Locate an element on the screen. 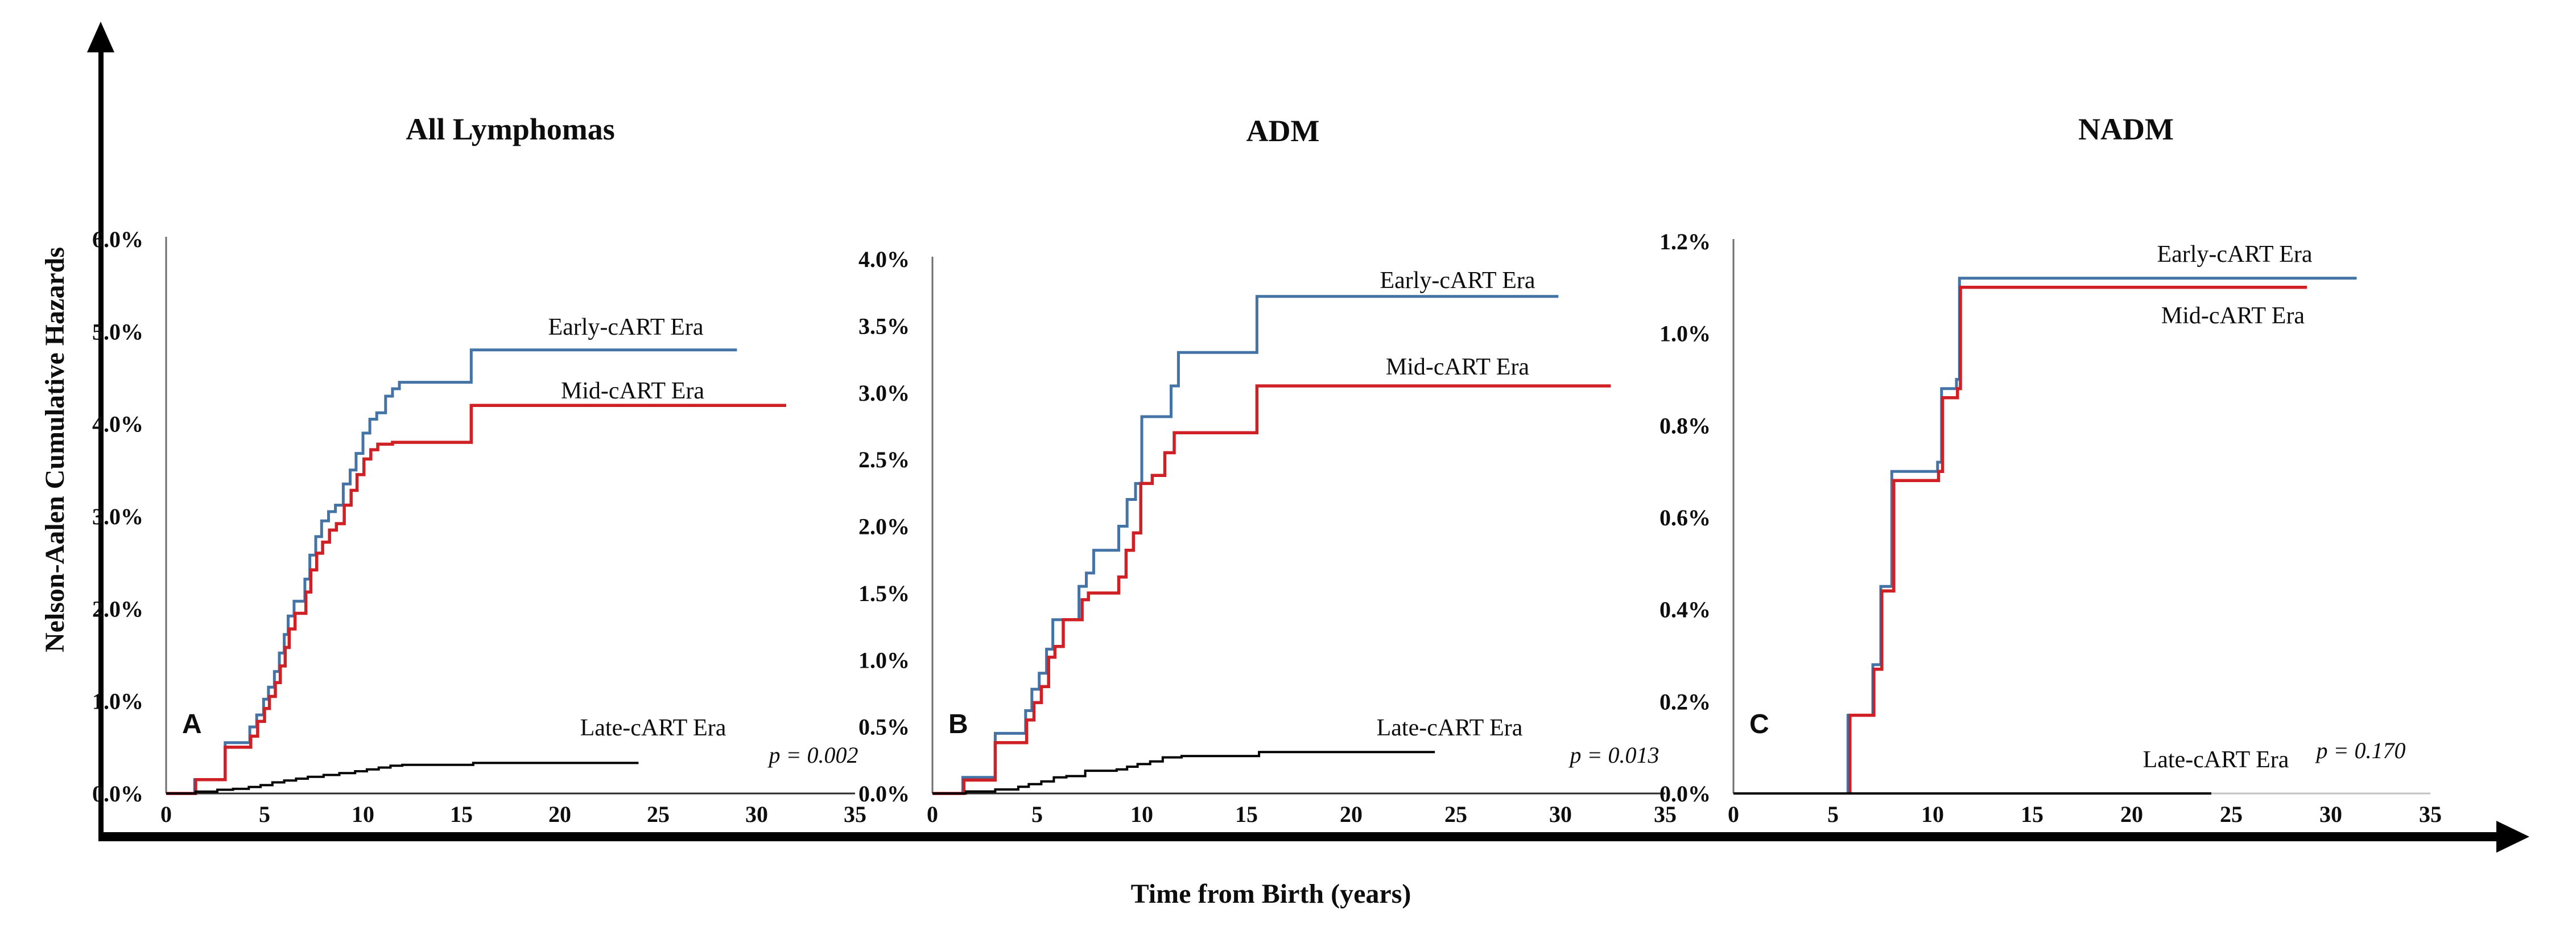 Image resolution: width=2576 pixels, height=946 pixels. y-tick-label: 1.5% is located at coordinates (884, 593).